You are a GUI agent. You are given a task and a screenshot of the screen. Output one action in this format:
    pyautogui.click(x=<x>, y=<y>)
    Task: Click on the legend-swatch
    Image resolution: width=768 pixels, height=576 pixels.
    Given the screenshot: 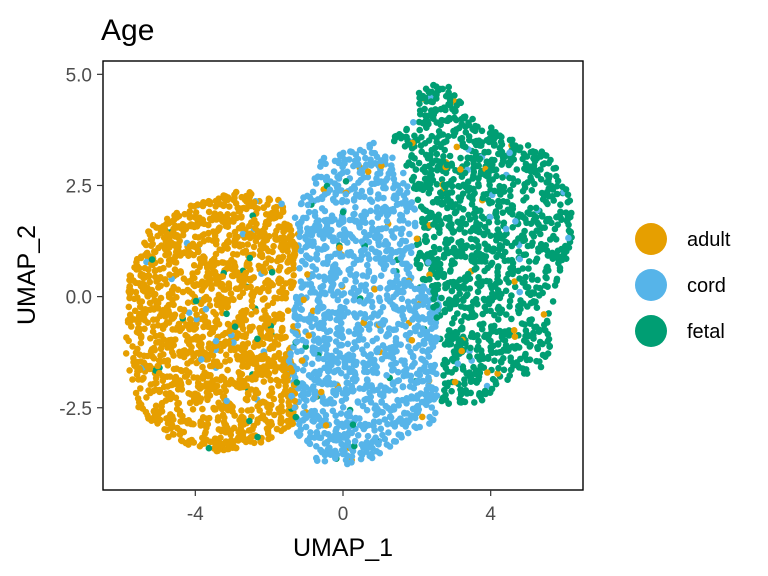 What is the action you would take?
    pyautogui.click(x=651, y=239)
    